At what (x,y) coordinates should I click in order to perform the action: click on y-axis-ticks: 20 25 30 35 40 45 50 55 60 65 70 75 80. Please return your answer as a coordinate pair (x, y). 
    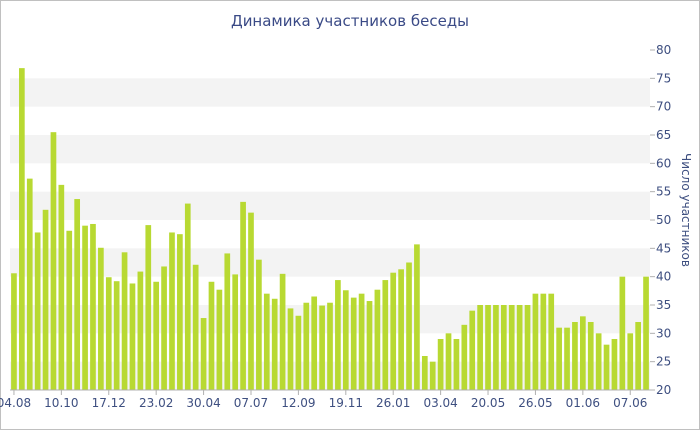
    Looking at the image, I should click on (660, 220).